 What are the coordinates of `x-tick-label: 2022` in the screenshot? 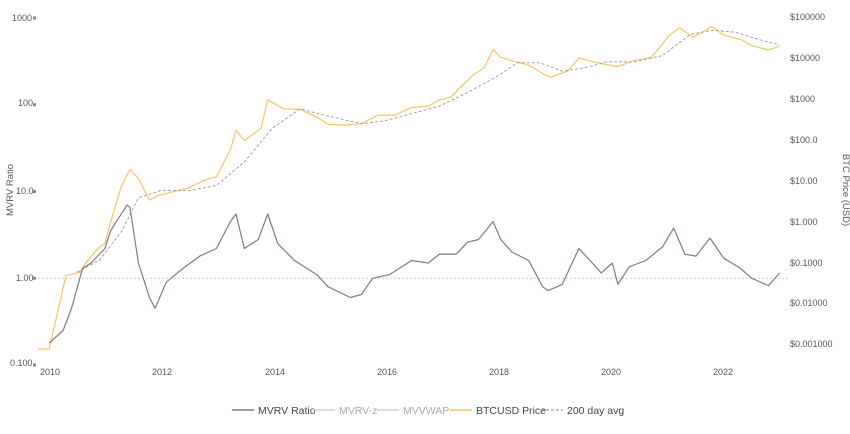 It's located at (723, 372).